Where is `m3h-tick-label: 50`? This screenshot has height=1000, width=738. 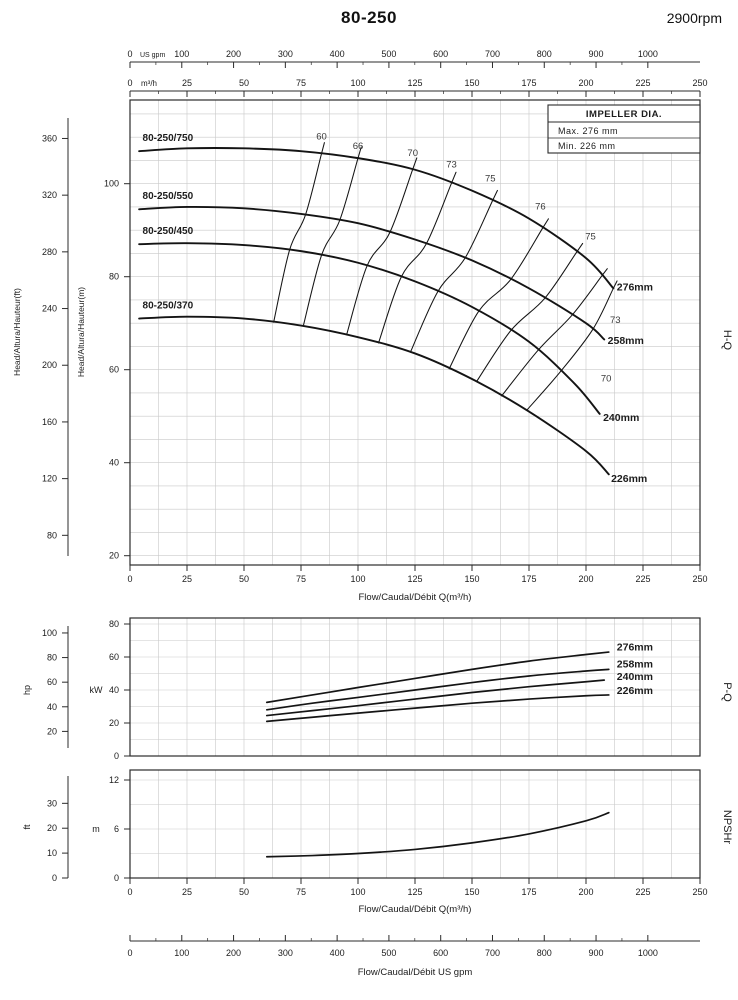 m3h-tick-label: 50 is located at coordinates (244, 83).